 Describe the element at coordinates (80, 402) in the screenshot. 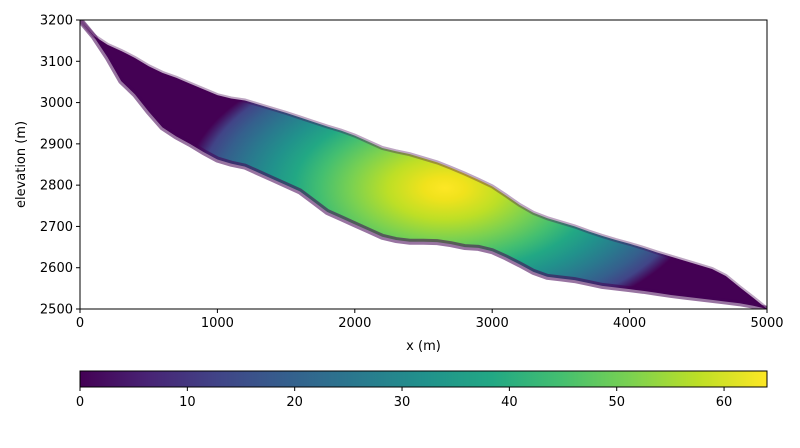

I see `colorbar-tick-label: 0` at that location.